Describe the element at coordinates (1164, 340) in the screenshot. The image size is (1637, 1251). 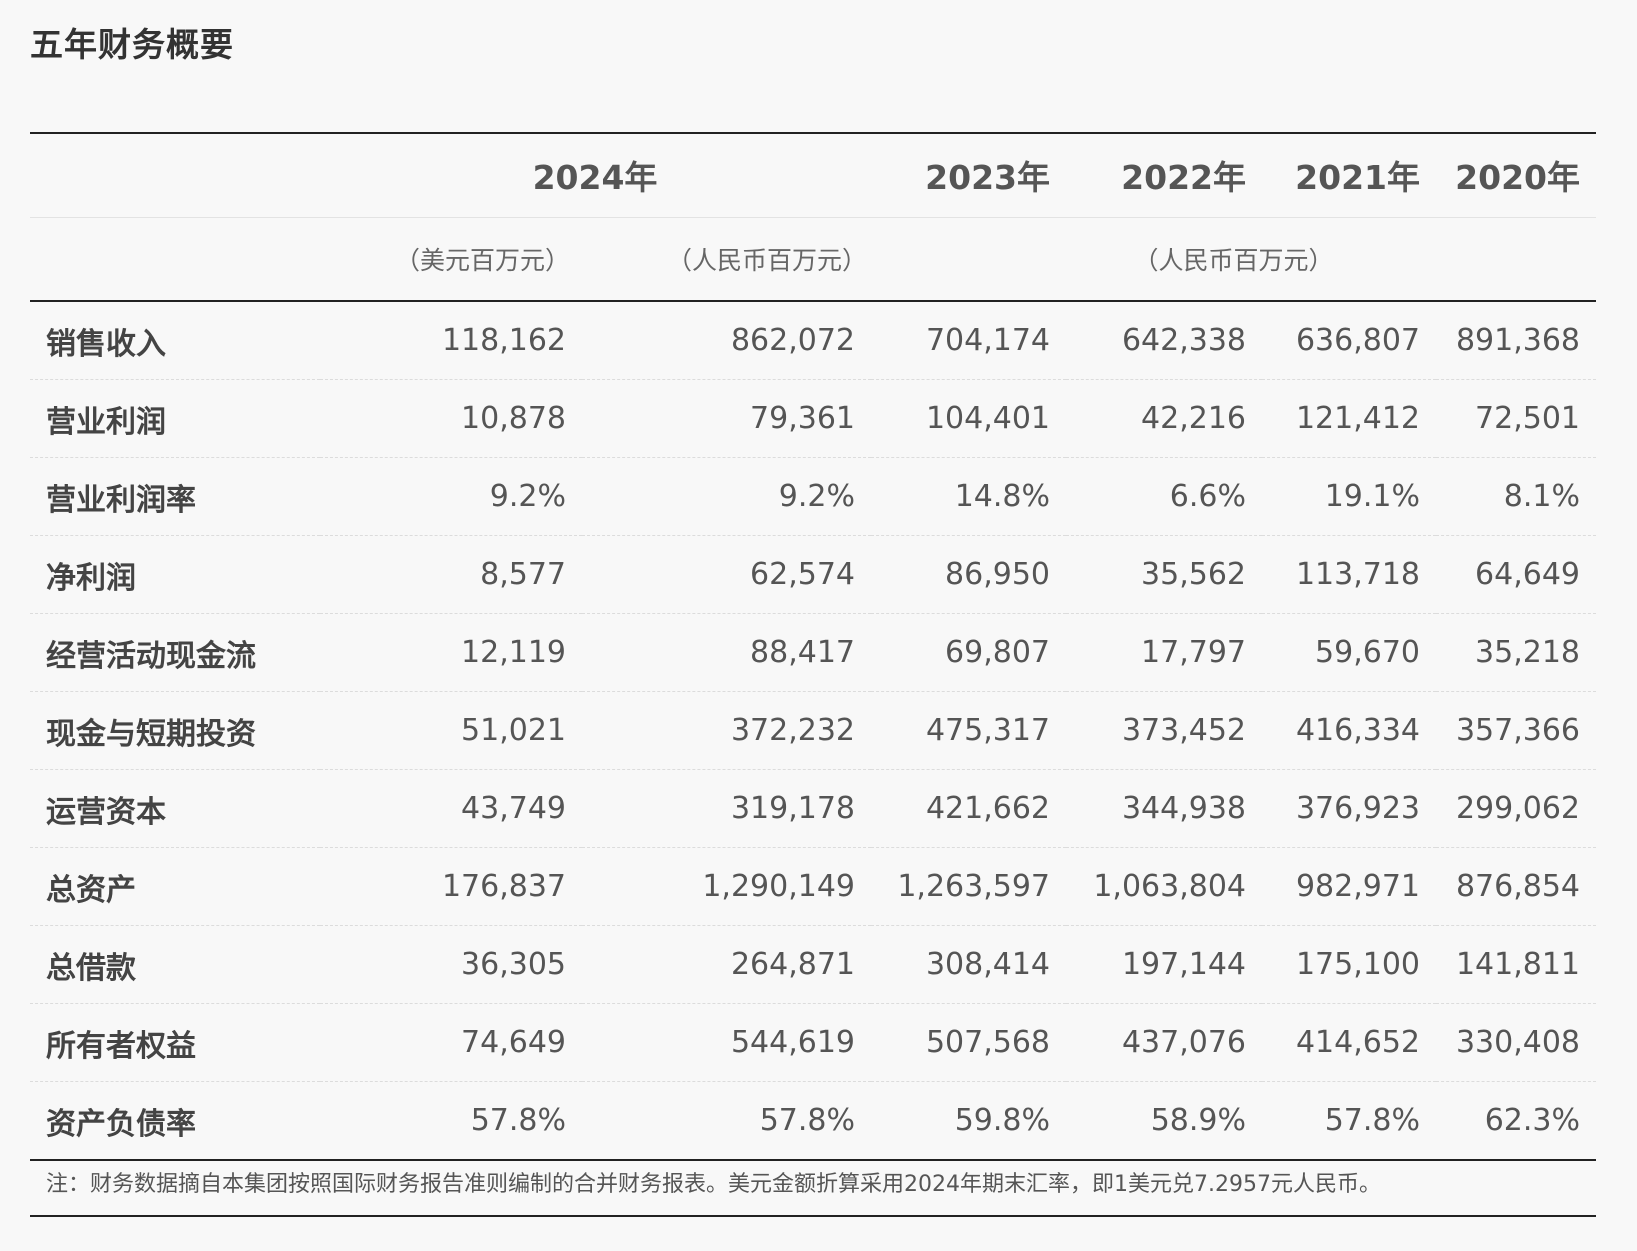
I see `cell-2022: 642,338` at that location.